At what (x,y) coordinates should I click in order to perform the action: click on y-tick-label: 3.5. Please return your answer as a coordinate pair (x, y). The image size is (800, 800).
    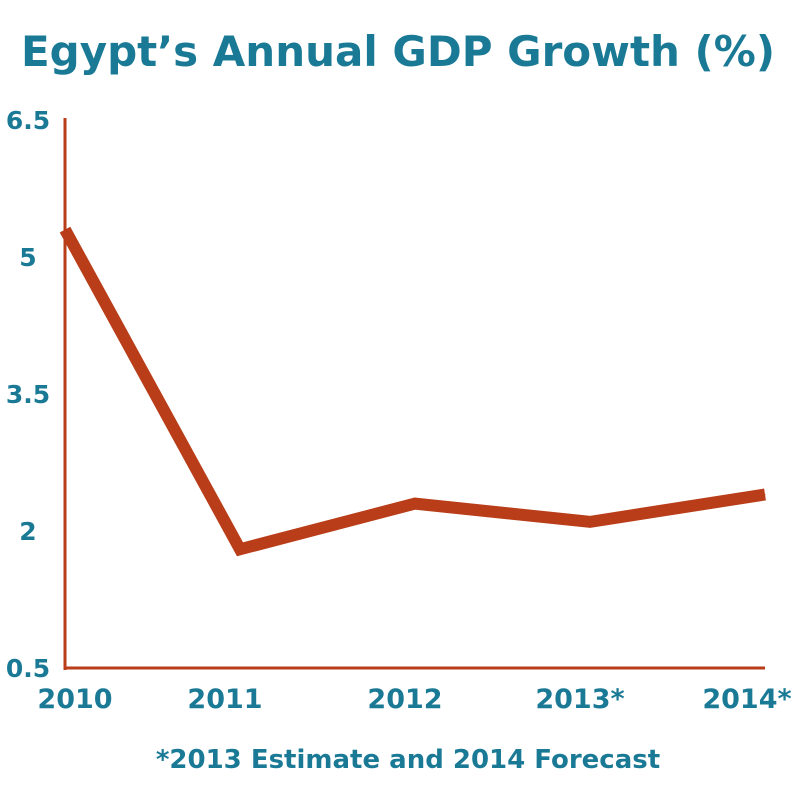
    Looking at the image, I should click on (28, 394).